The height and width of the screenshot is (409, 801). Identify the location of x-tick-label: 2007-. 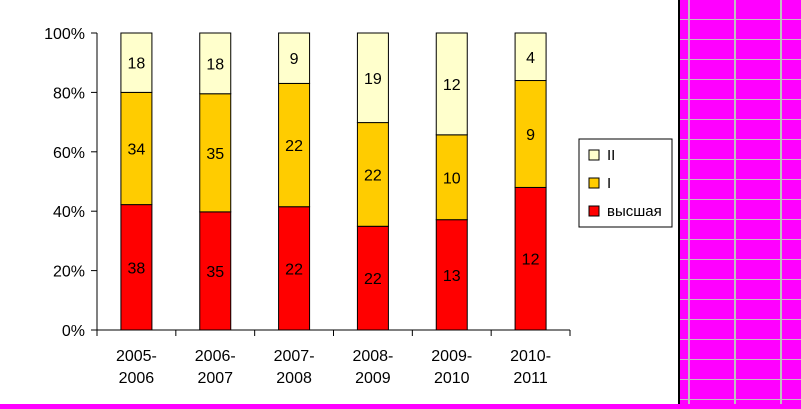
(294, 356).